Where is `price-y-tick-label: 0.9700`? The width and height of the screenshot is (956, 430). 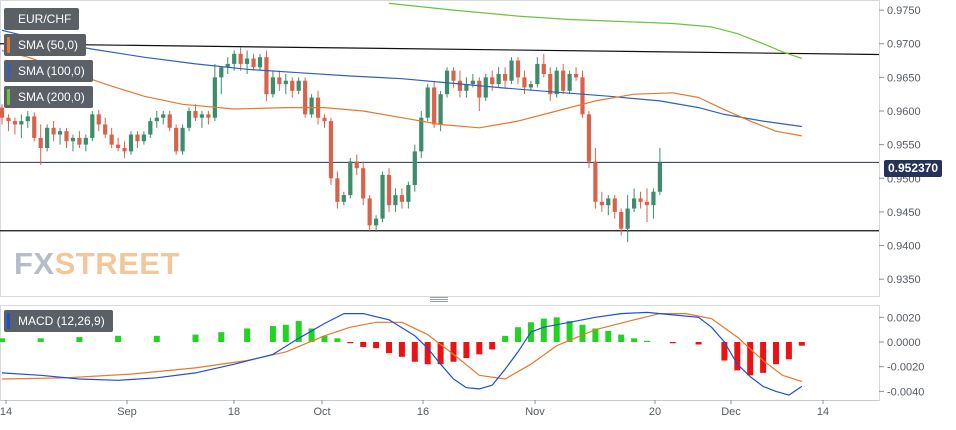 price-y-tick-label: 0.9700 is located at coordinates (904, 45).